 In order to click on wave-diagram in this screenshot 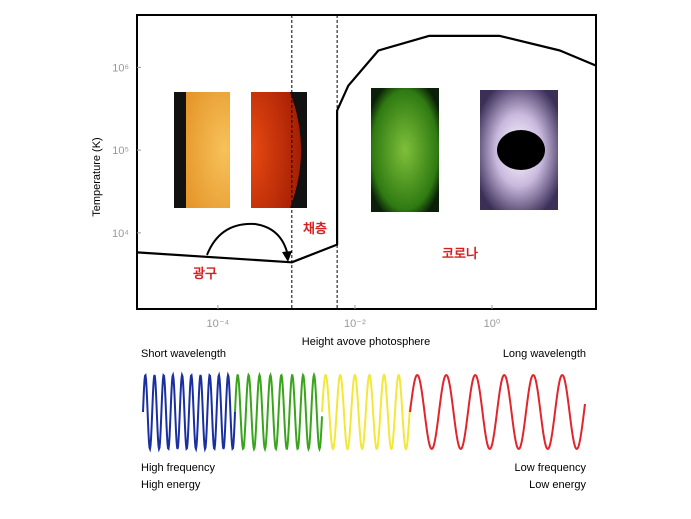, I will do `click(364, 412)`.